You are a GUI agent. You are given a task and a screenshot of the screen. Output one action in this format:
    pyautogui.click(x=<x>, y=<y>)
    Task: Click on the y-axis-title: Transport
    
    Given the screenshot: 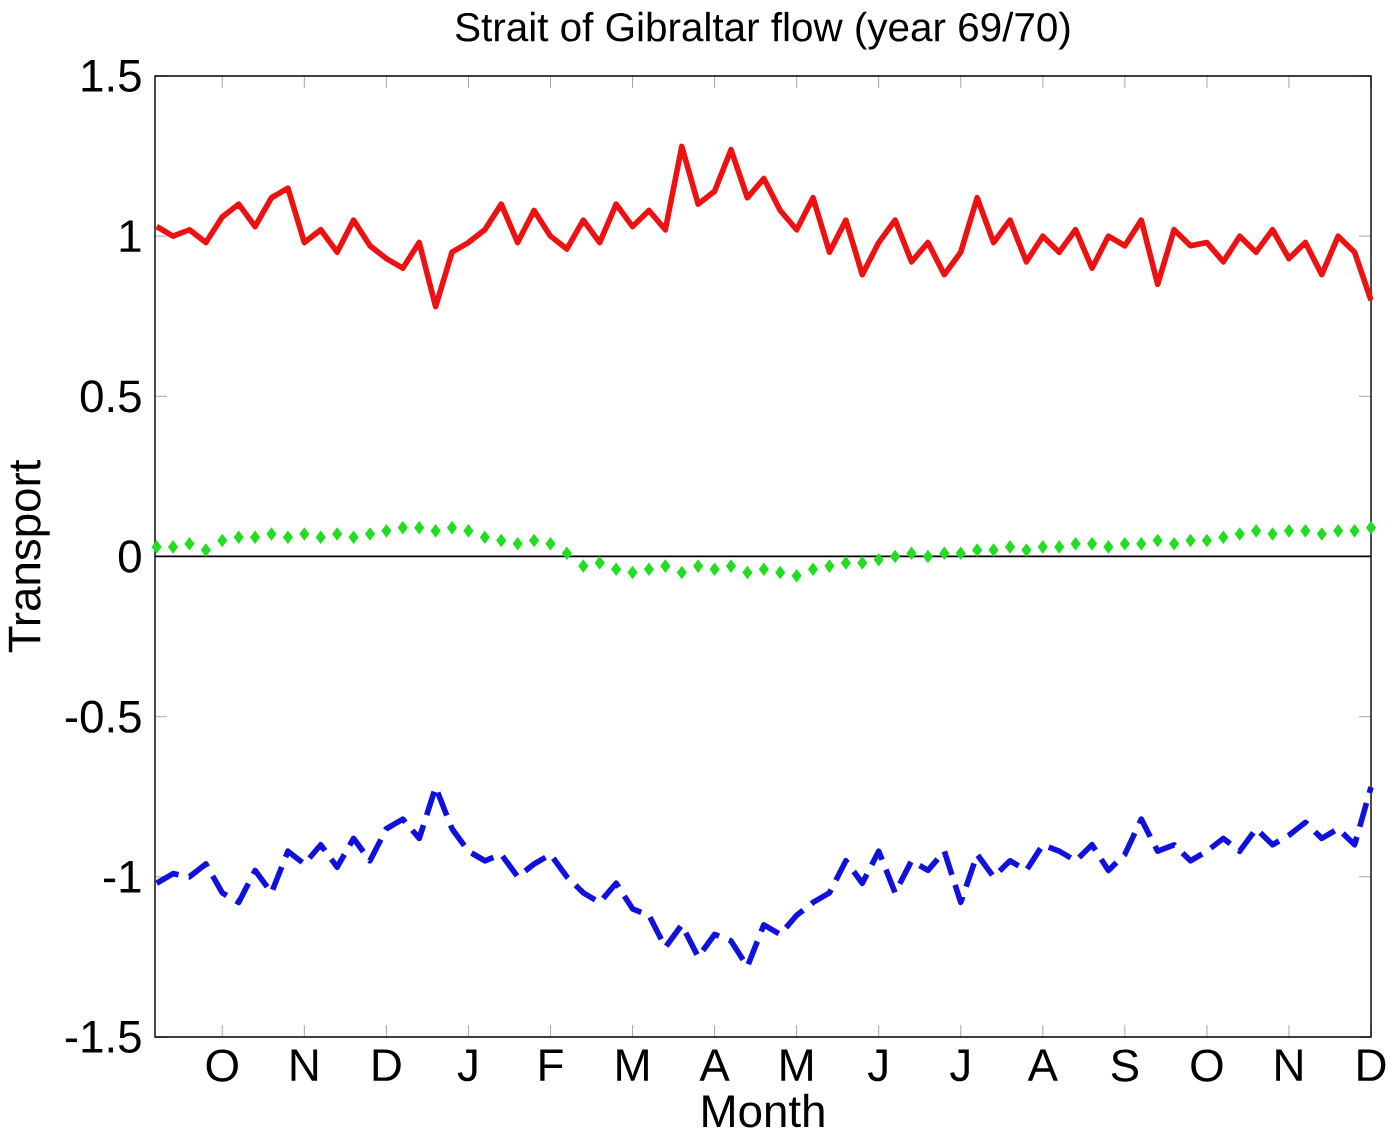 What is the action you would take?
    pyautogui.click(x=29, y=556)
    